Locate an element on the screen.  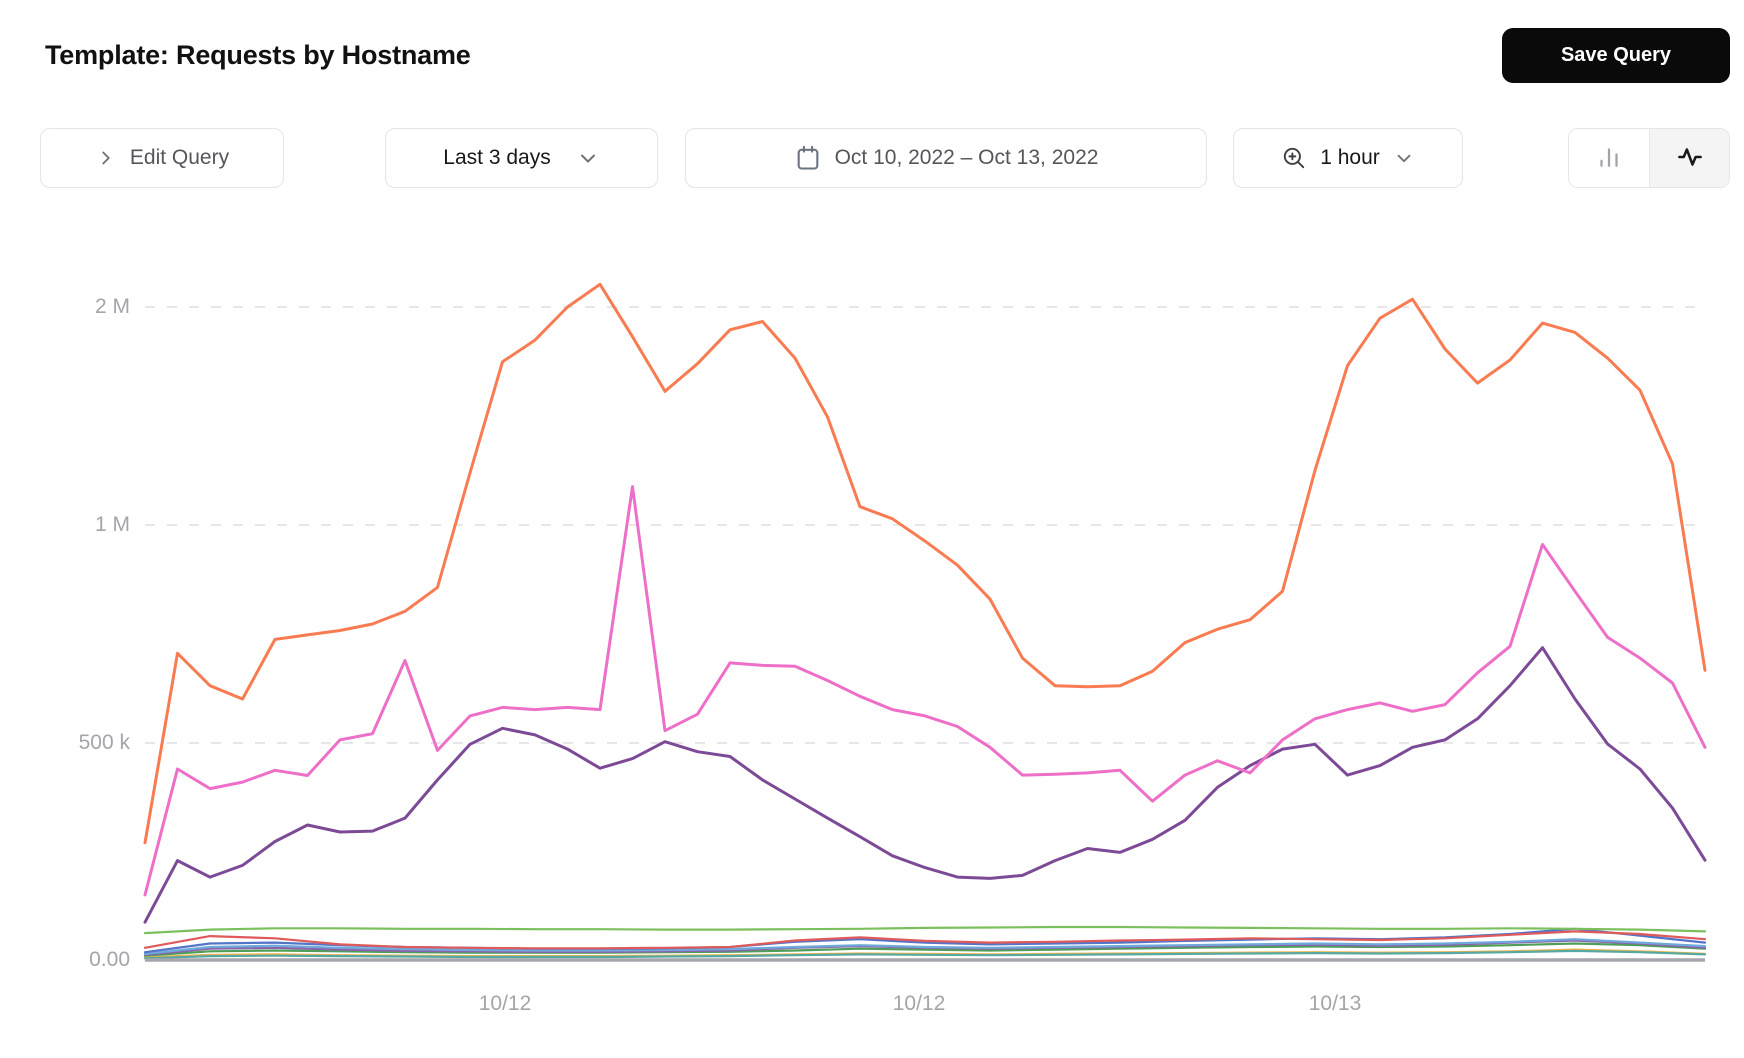
y-tick-label: 500 k is located at coordinates (104, 742).